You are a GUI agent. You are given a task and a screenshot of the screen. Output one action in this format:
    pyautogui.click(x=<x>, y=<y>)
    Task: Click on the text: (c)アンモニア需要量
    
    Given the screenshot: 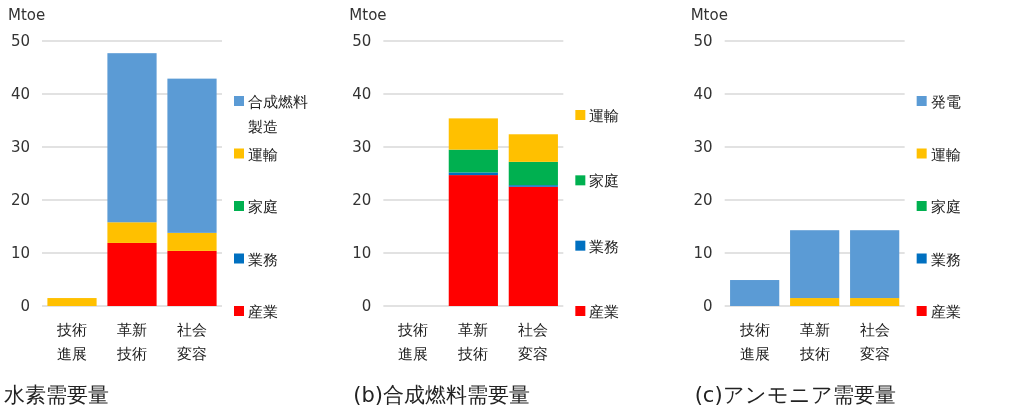 What is the action you would take?
    pyautogui.click(x=795, y=395)
    